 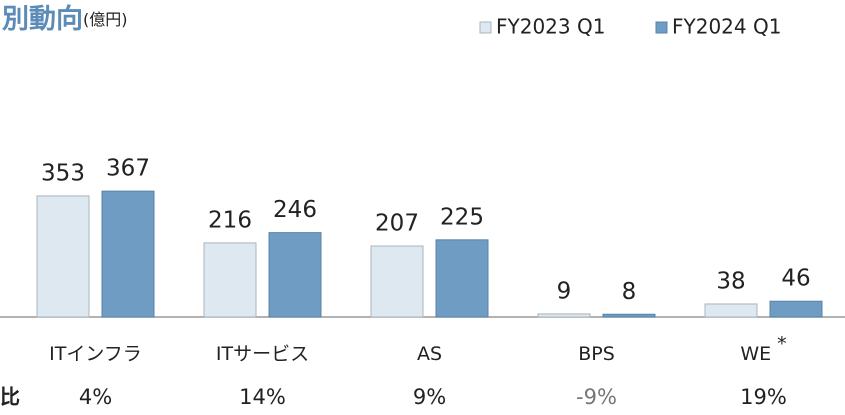 What do you see at coordinates (128, 169) in the screenshot?
I see `value-label: 367` at bounding box center [128, 169].